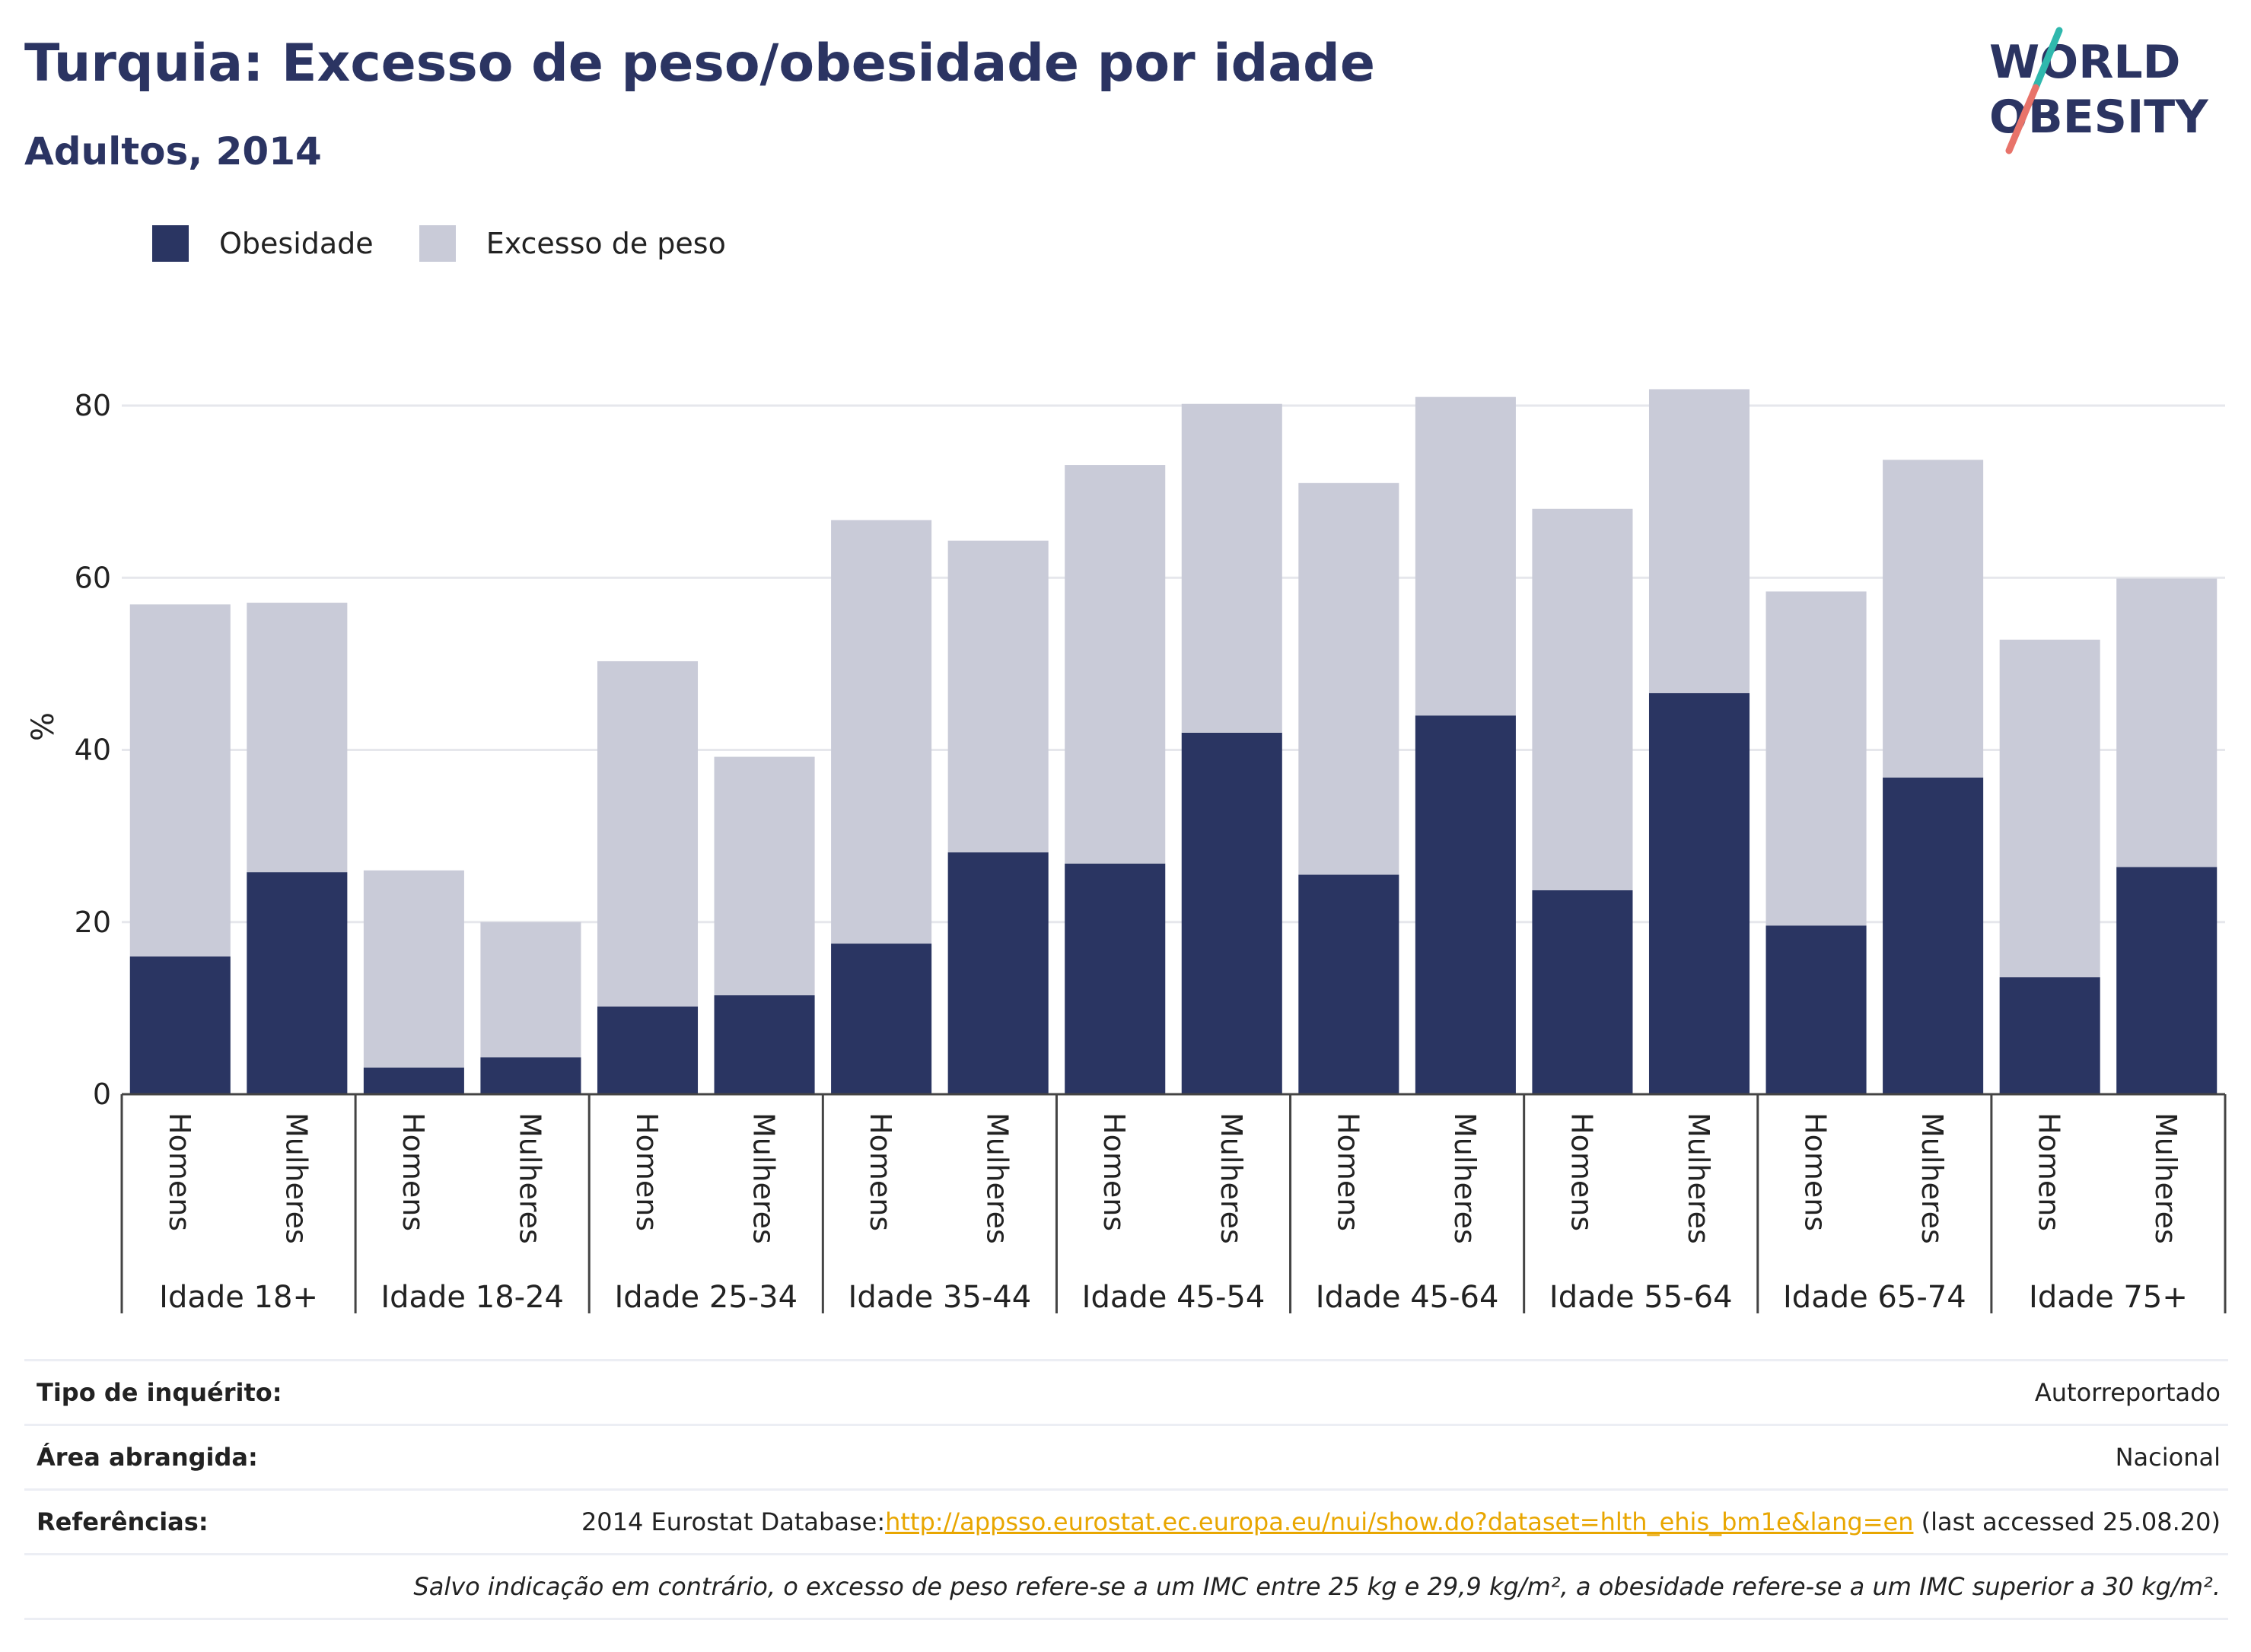  Describe the element at coordinates (706, 1297) in the screenshot. I see `x-group-label: Idade 25-34` at that location.